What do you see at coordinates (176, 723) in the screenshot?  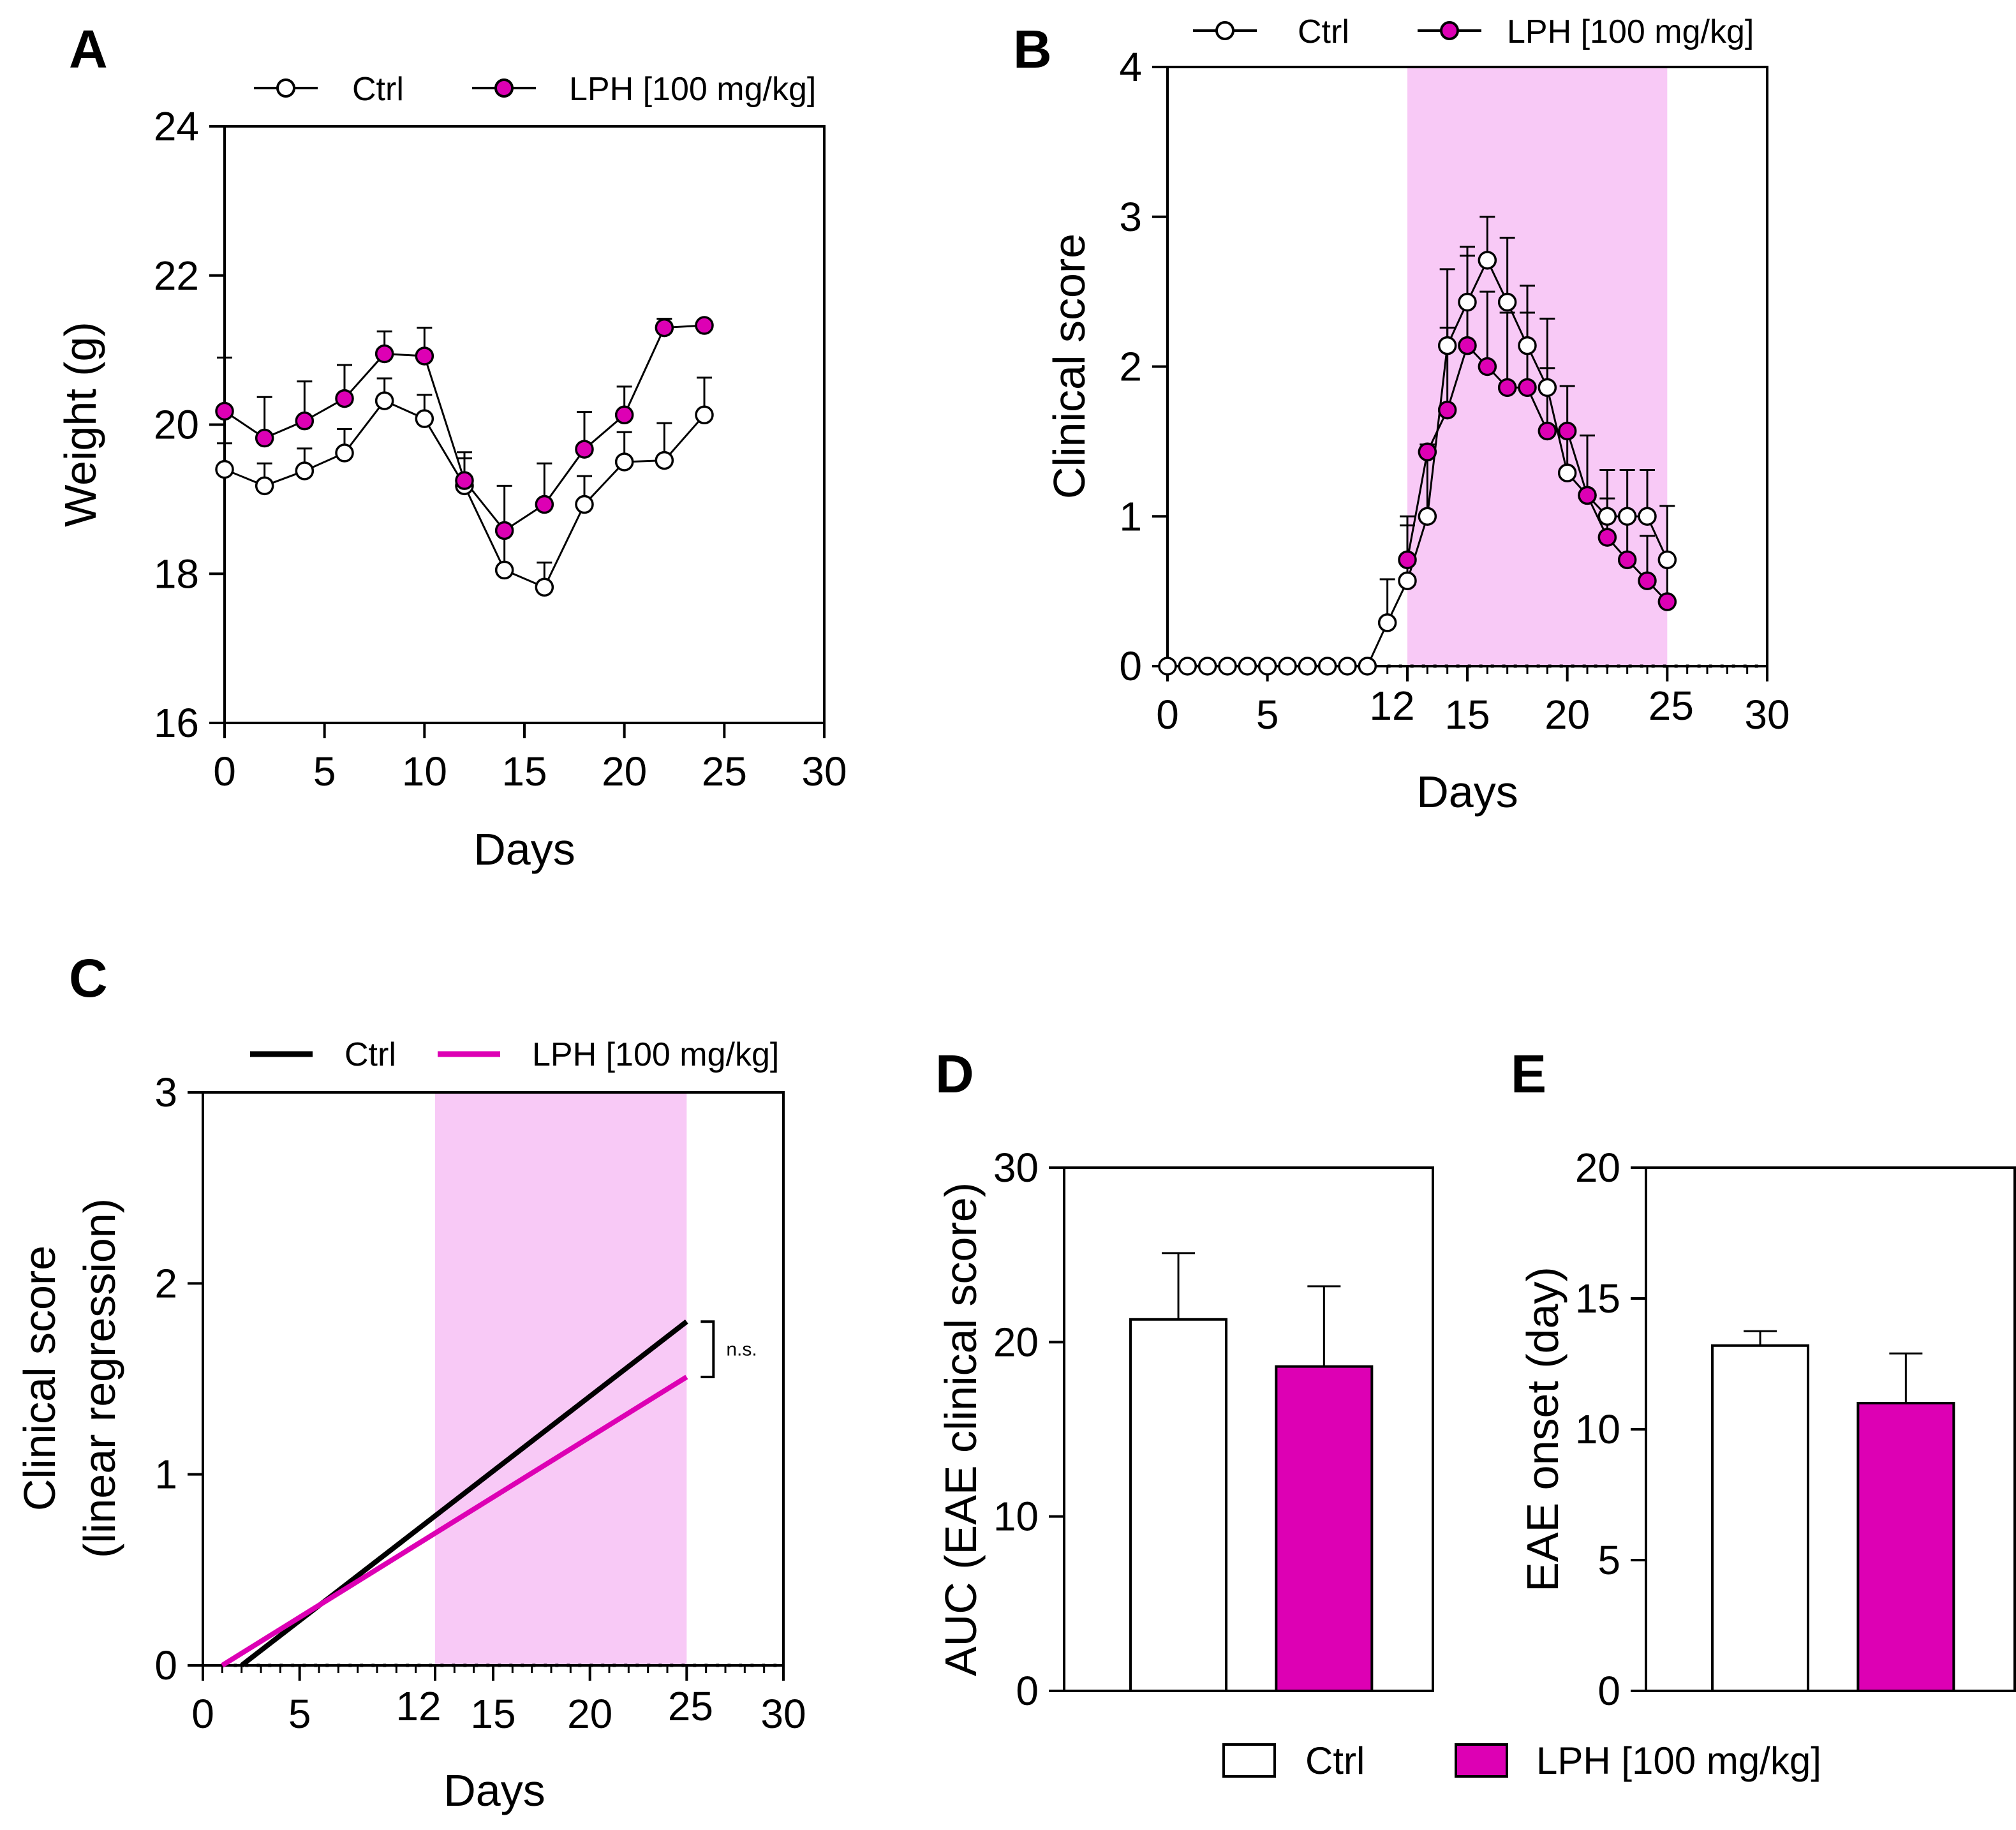 I see `panel-a-ytick-label-16: 16` at bounding box center [176, 723].